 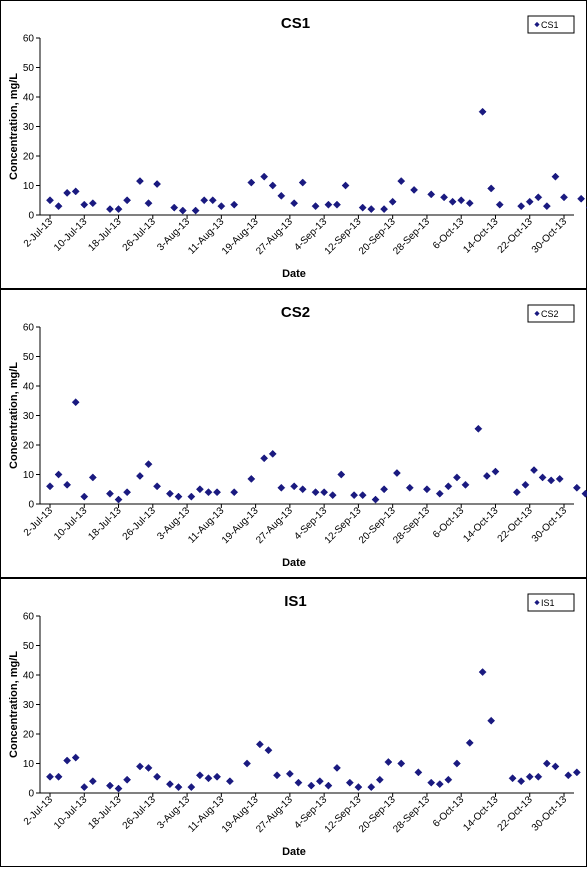 What do you see at coordinates (14, 126) in the screenshot?
I see `y-axis-title: Concentration, mg/L` at bounding box center [14, 126].